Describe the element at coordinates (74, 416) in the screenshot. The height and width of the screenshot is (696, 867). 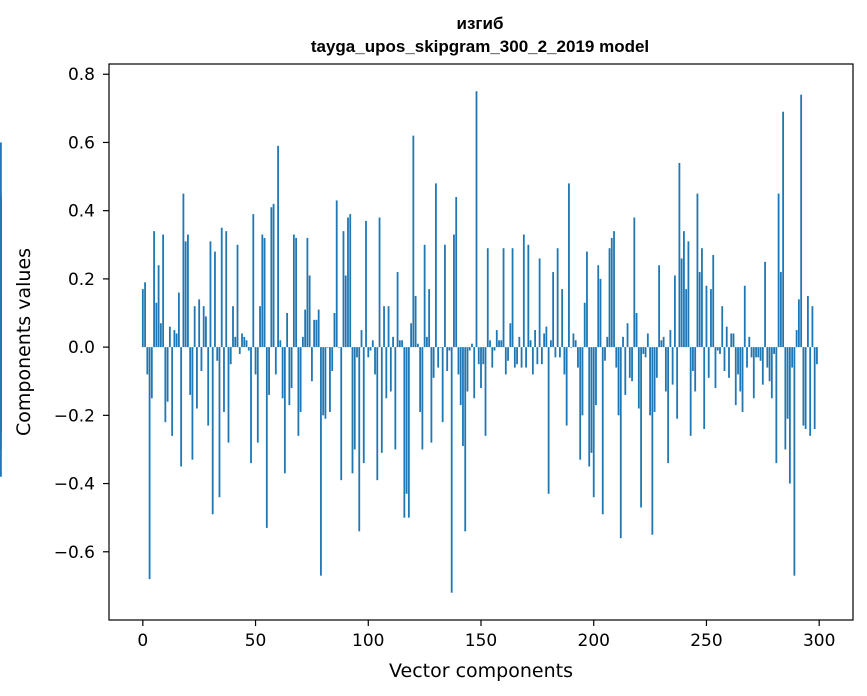
I see `y-tick-label: −0.2` at that location.